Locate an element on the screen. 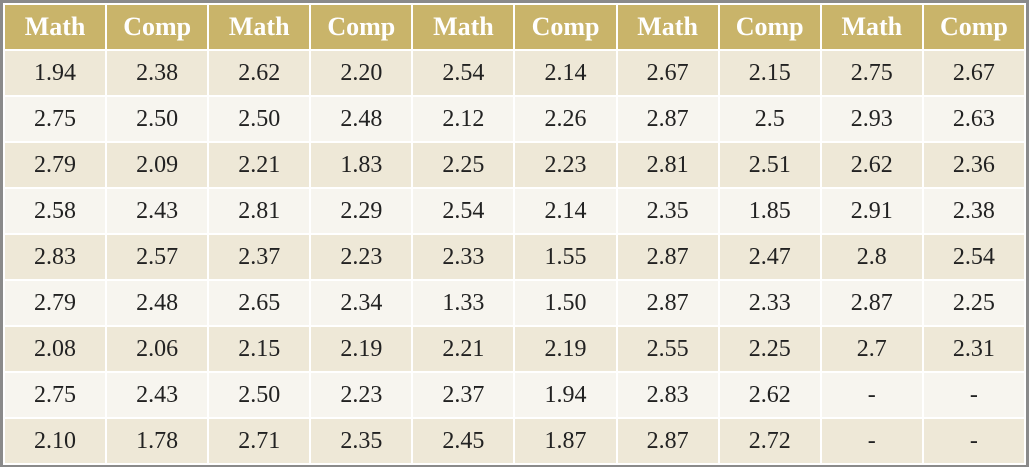 This screenshot has height=467, width=1029. table-cell: 2.58 is located at coordinates (55, 211).